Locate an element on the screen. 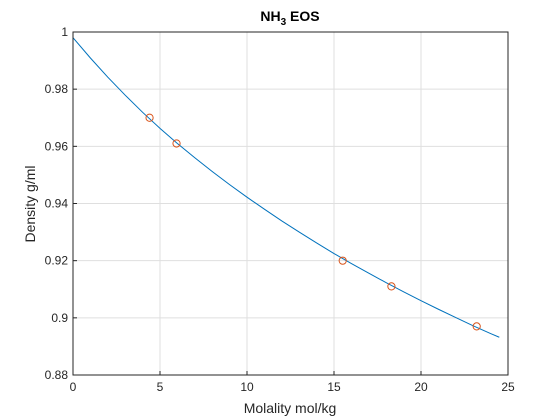 This screenshot has width=560, height=420. x-tick-label: 0 is located at coordinates (73, 387).